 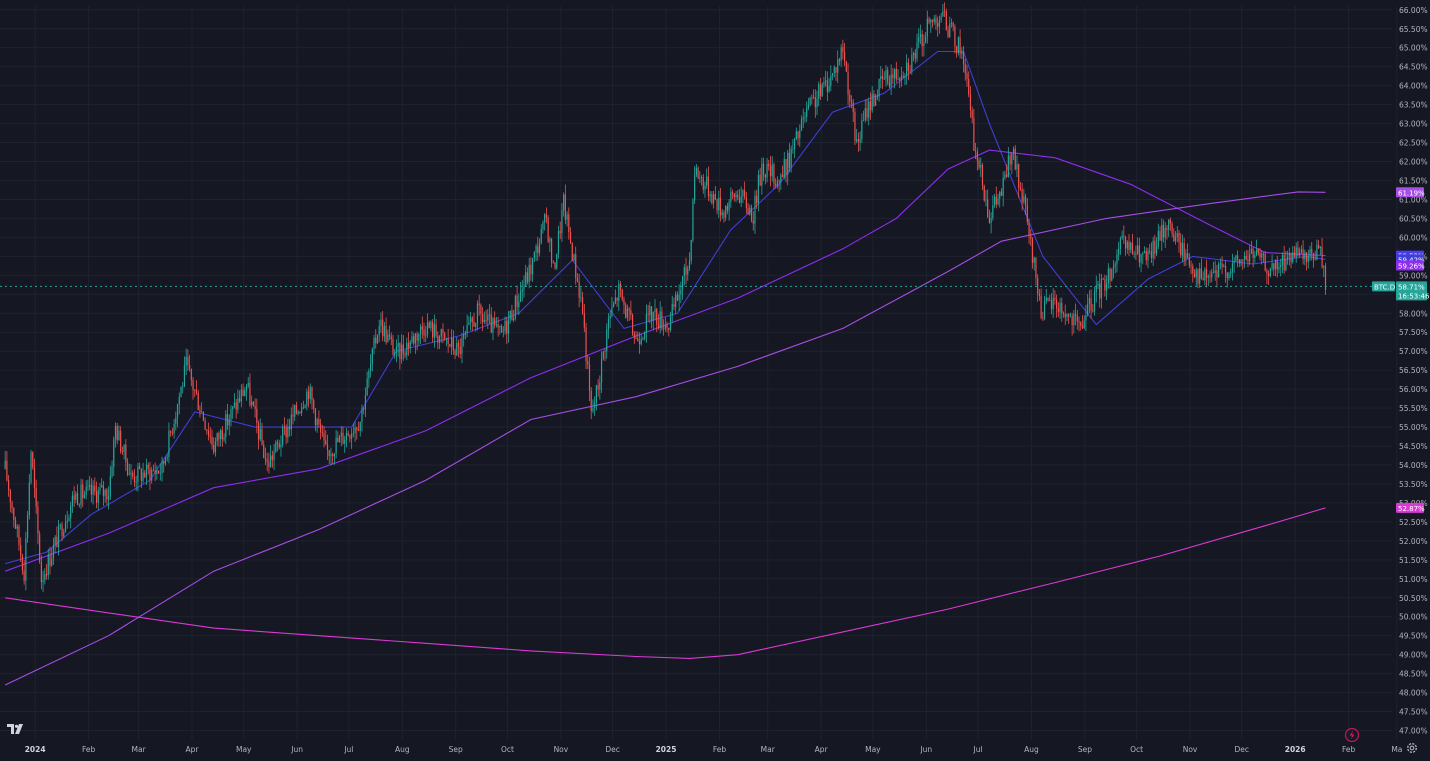 I want to click on lightning-icon, so click(x=1352, y=735).